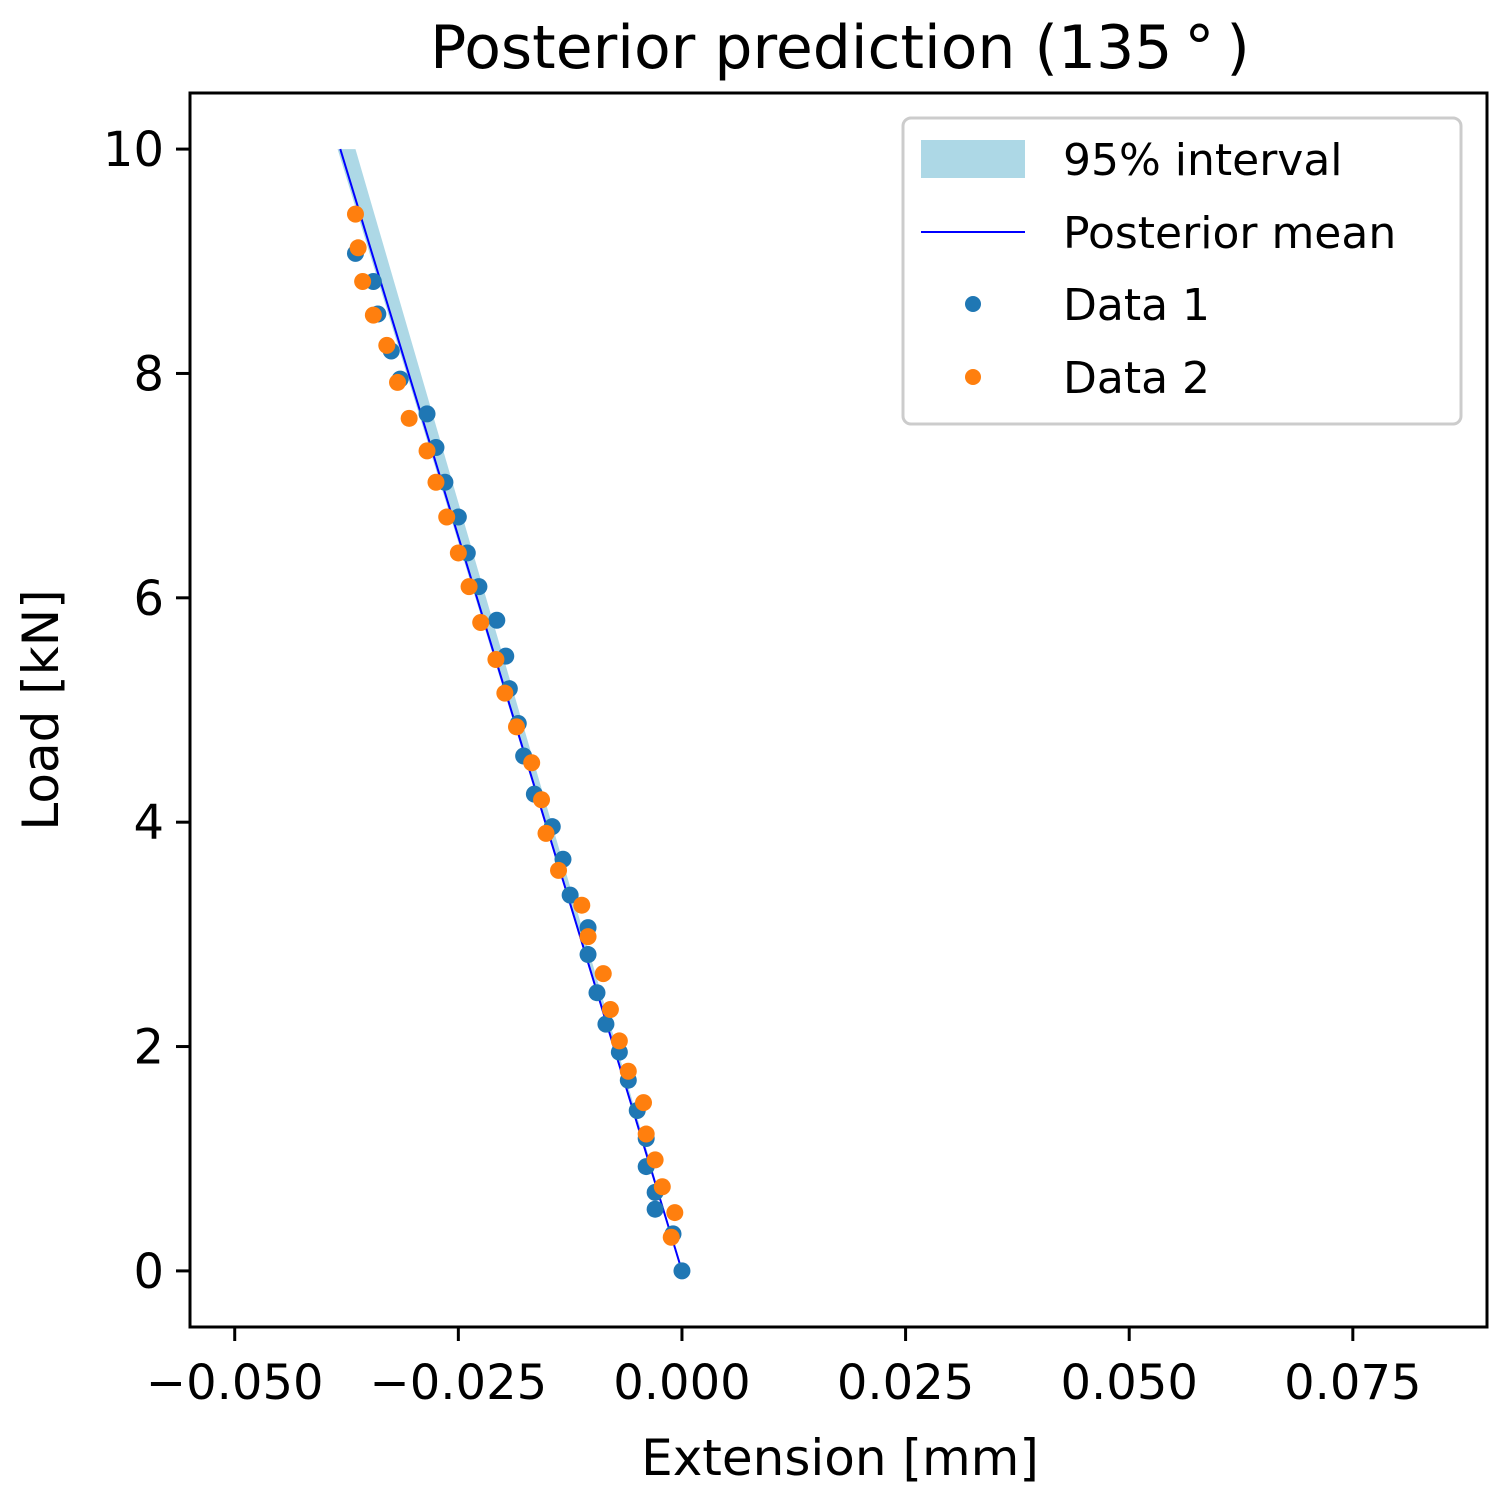 This screenshot has height=1500, width=1500. What do you see at coordinates (973, 304) in the screenshot?
I see `legend-data-1-marker` at bounding box center [973, 304].